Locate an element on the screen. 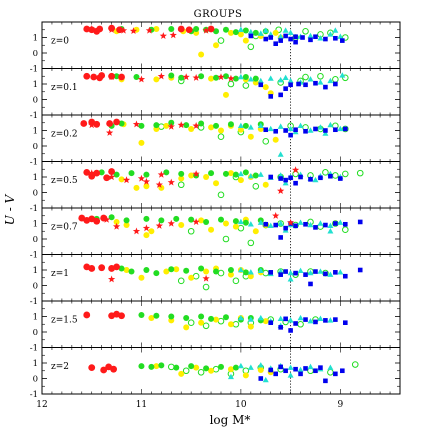  panel-label: z=0 is located at coordinates (60, 42).